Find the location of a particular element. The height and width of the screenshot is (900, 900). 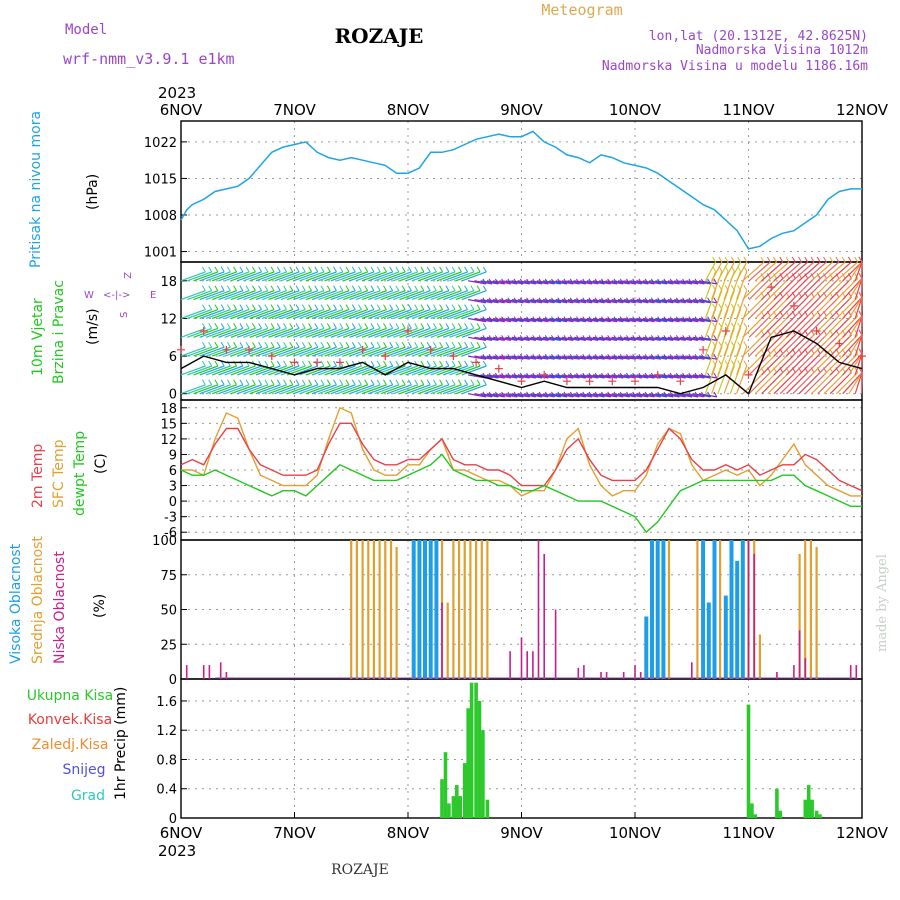

temp2m-line is located at coordinates (521, 457).